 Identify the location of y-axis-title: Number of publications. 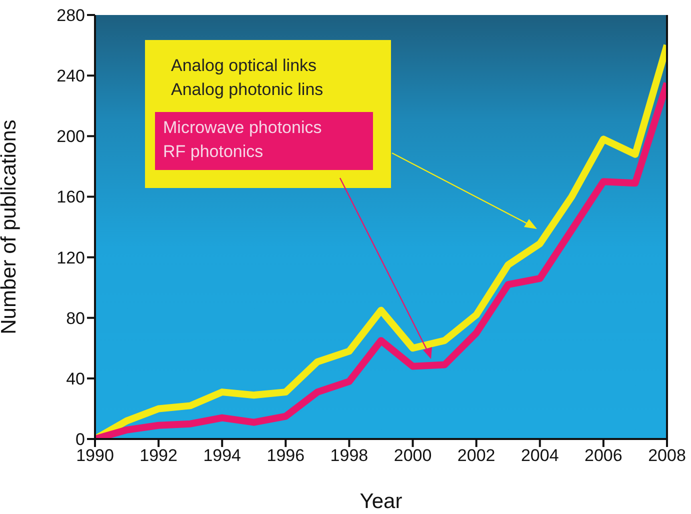
(10, 227).